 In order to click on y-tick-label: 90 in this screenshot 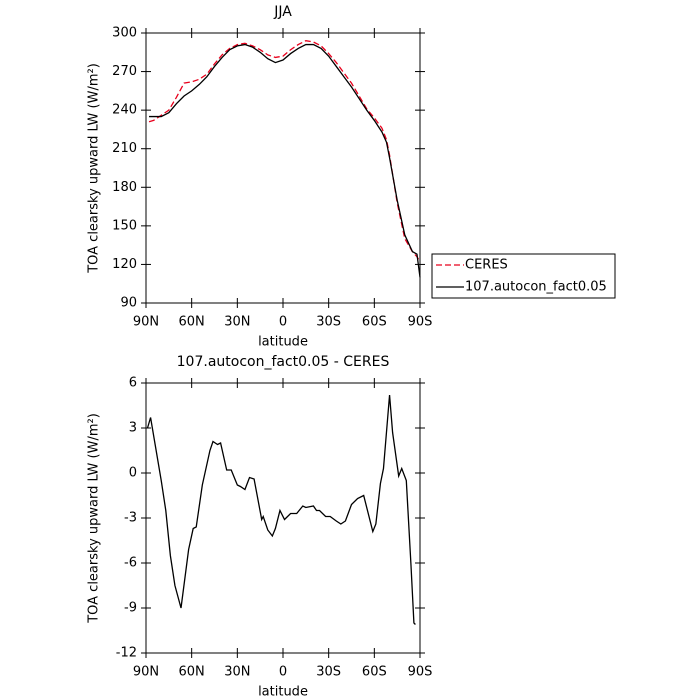, I will do `click(128, 303)`.